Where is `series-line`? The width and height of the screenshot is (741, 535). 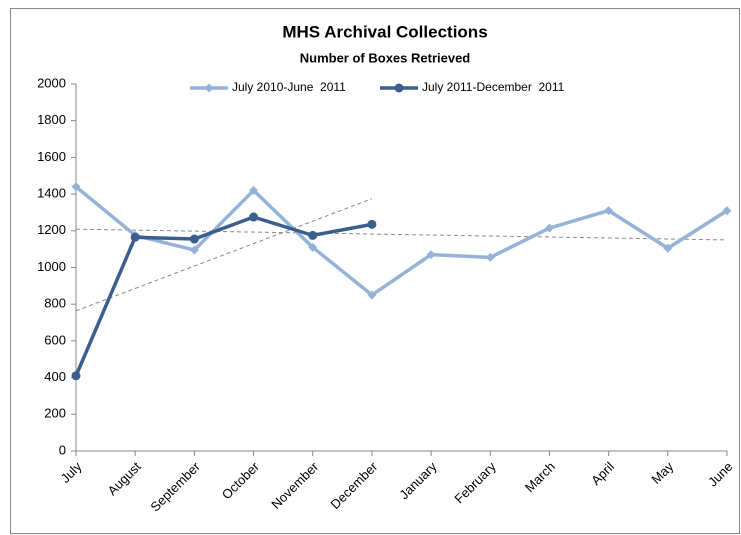 series-line is located at coordinates (223, 296).